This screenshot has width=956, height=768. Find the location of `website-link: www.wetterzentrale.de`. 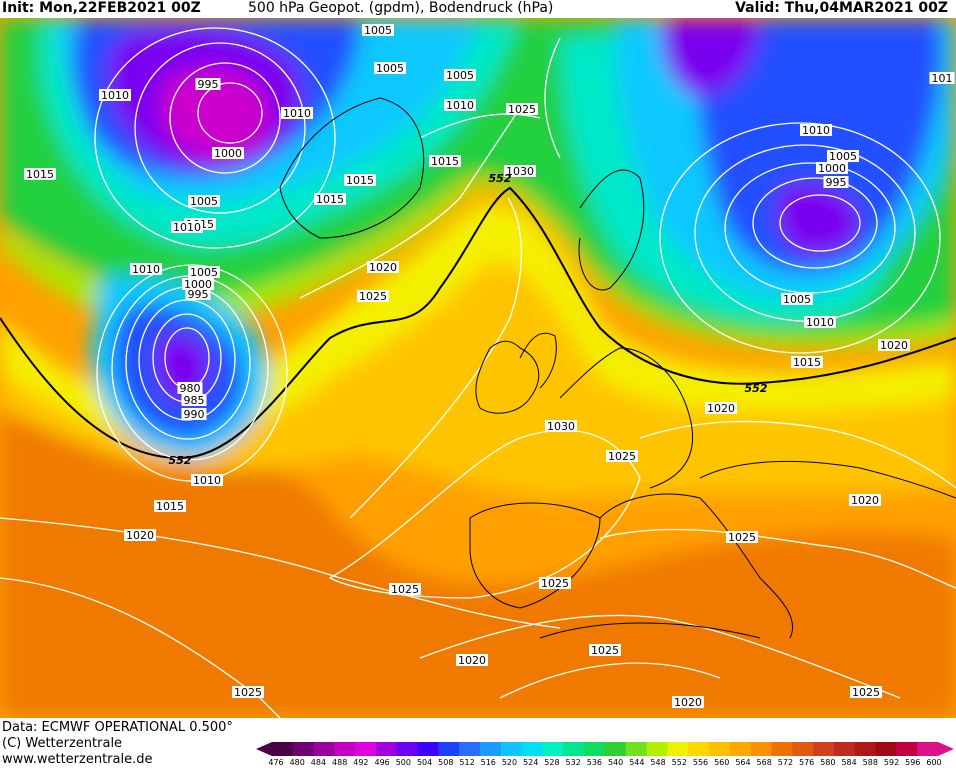

website-link: www.wetterzentrale.de is located at coordinates (77, 759).